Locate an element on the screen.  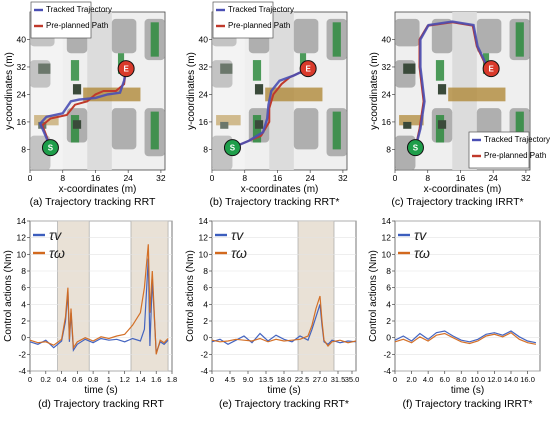
x-tick-label: 22.5 is located at coordinates (302, 379).